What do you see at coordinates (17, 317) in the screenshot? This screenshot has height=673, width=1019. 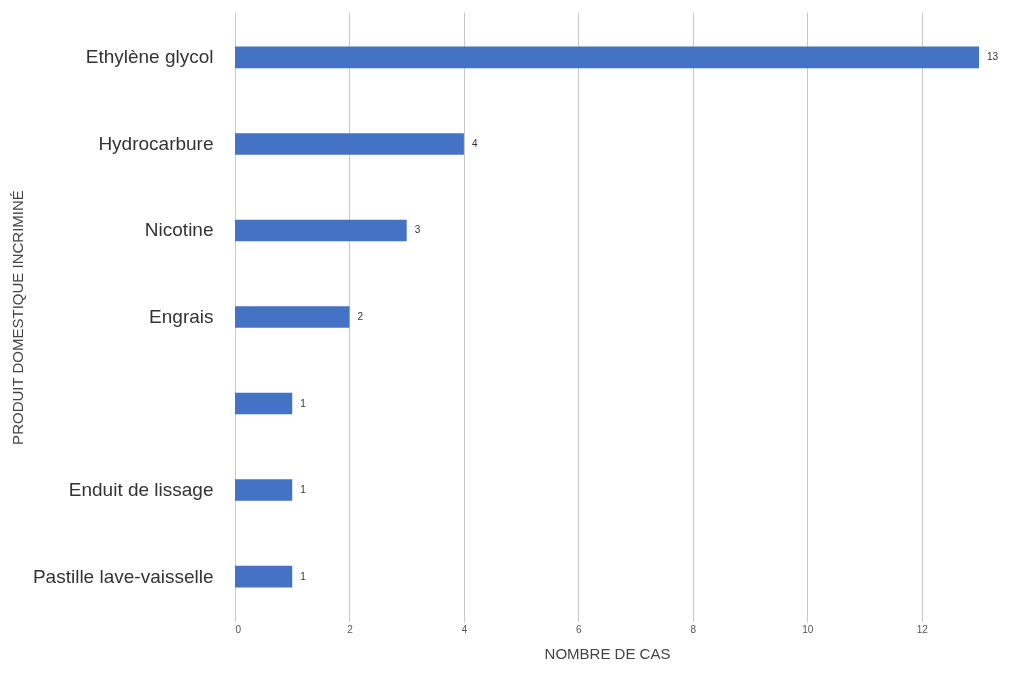 I see `y-axis-title: PRODUIT DOMESTIQUE INCRIMINÉ` at bounding box center [17, 317].